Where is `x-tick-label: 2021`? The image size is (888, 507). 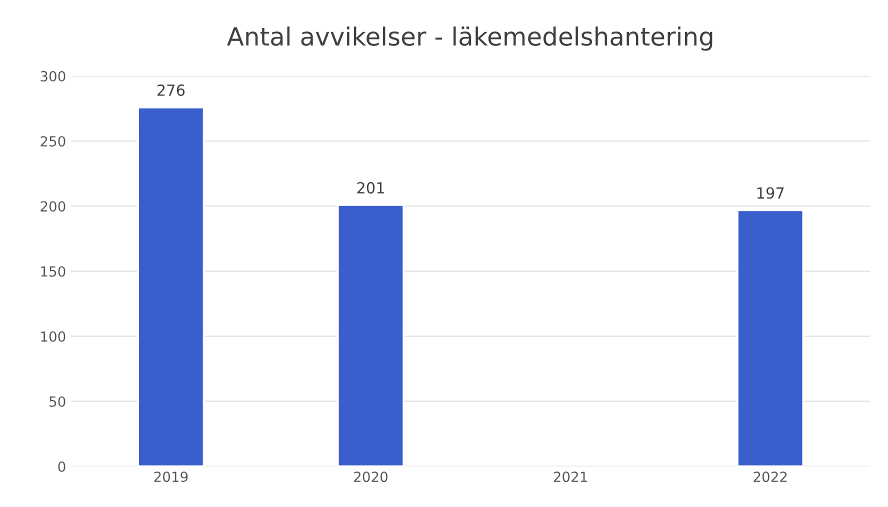 x-tick-label: 2021 is located at coordinates (570, 477).